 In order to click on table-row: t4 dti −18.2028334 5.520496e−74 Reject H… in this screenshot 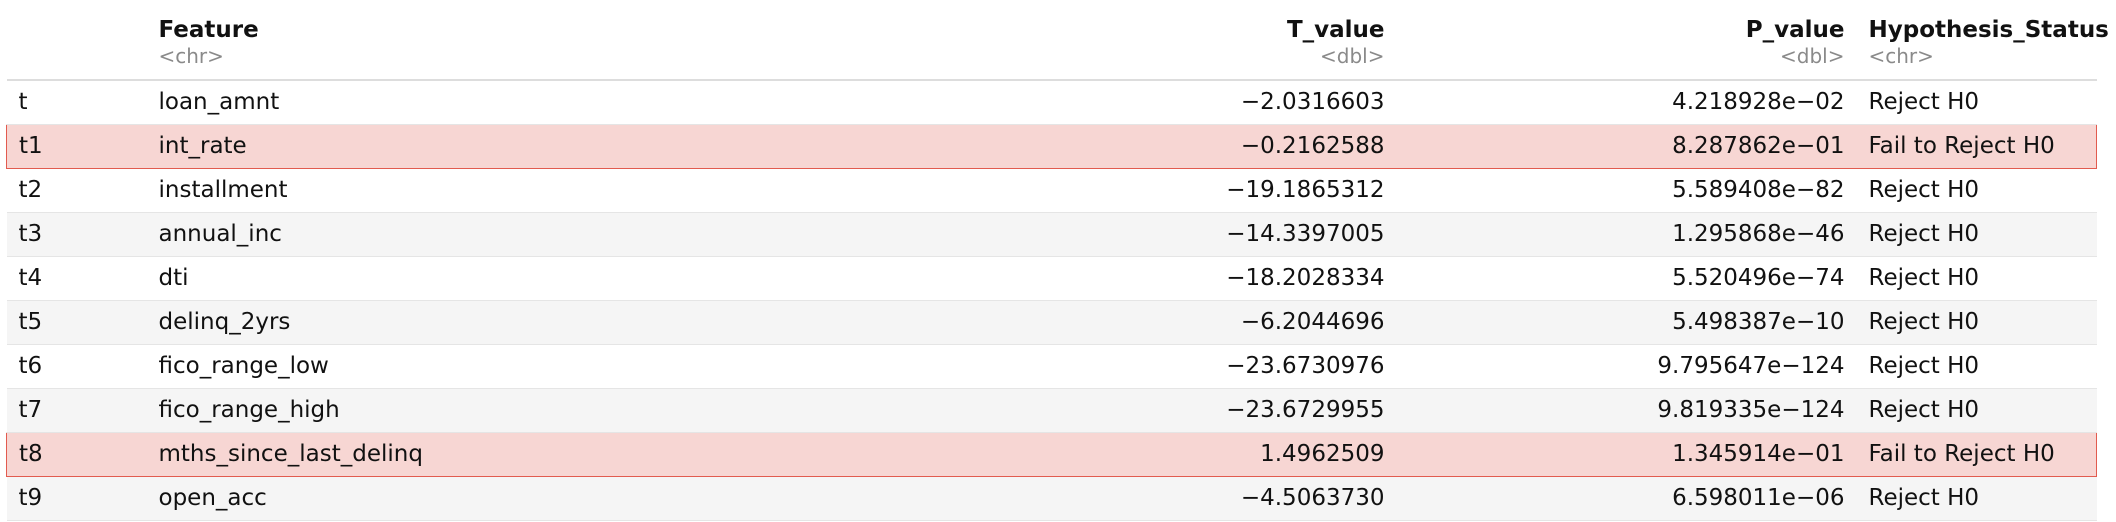, I will do `click(1051, 278)`.